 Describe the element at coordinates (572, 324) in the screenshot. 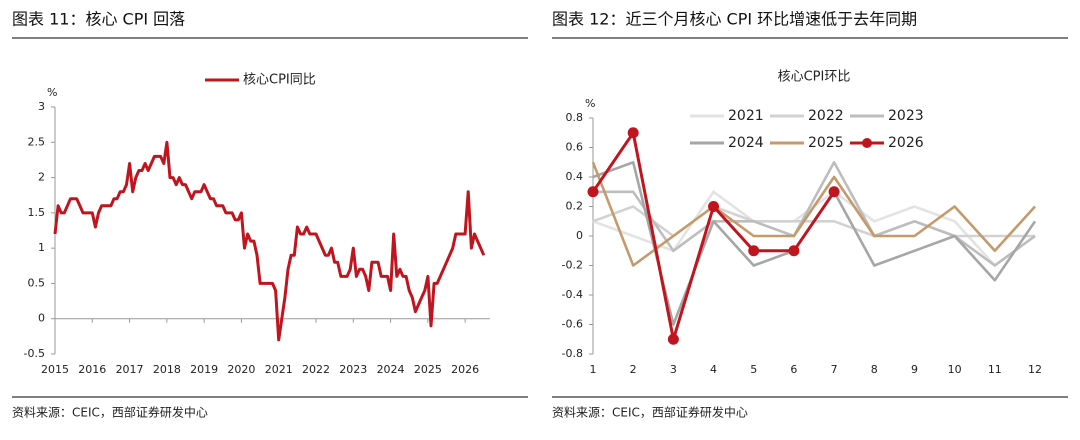

I see `y-tick-label: -0.6` at that location.